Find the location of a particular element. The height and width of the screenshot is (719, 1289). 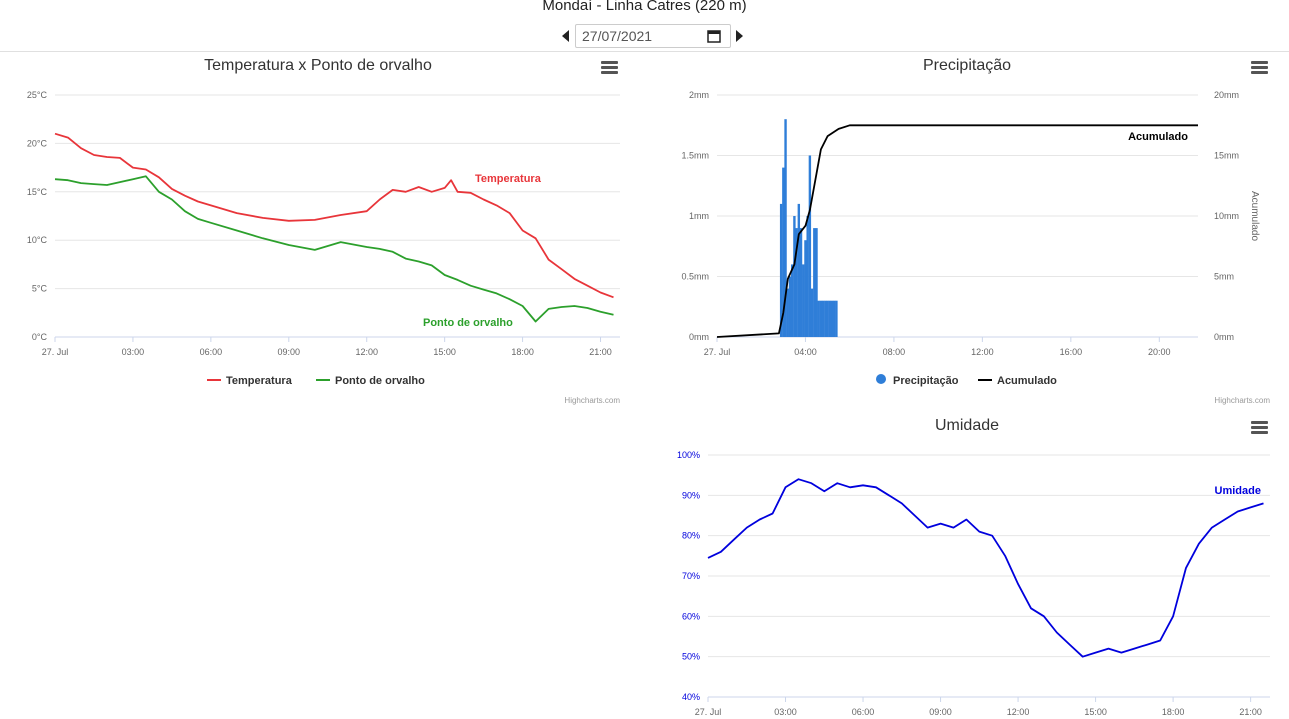

legend: Temperatura Ponto de orvalho is located at coordinates (316, 381).